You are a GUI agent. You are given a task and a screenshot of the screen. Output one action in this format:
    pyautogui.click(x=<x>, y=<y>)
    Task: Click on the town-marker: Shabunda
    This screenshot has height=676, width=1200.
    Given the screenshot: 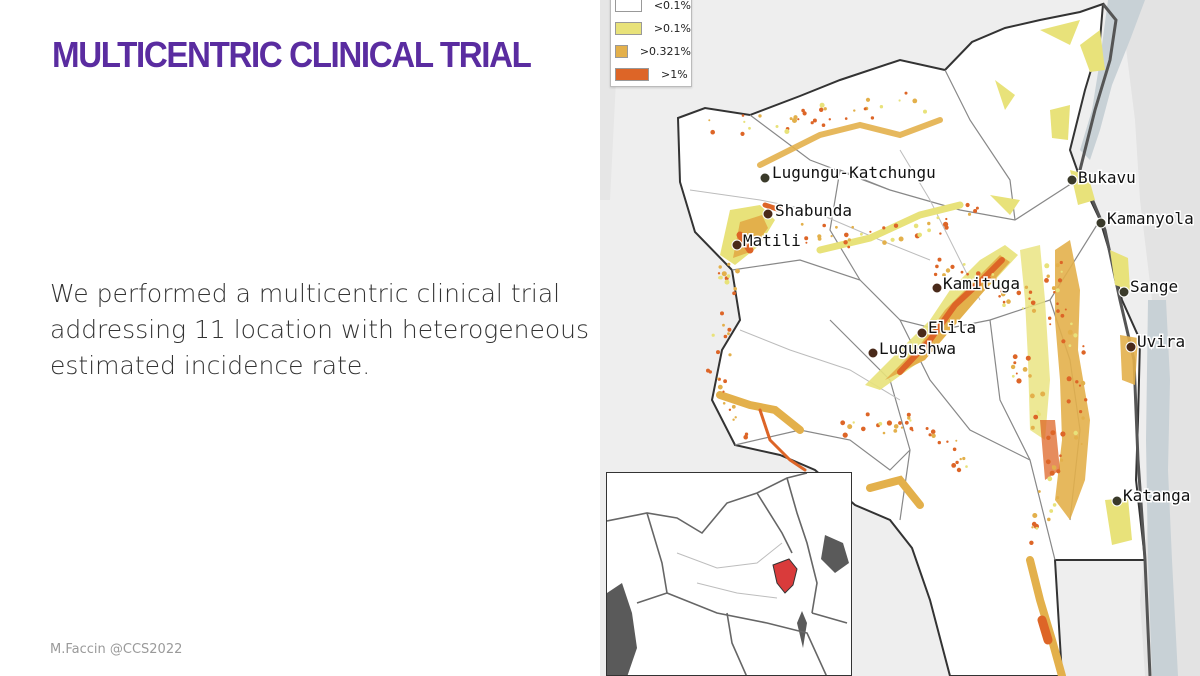 What is the action you would take?
    pyautogui.click(x=808, y=211)
    